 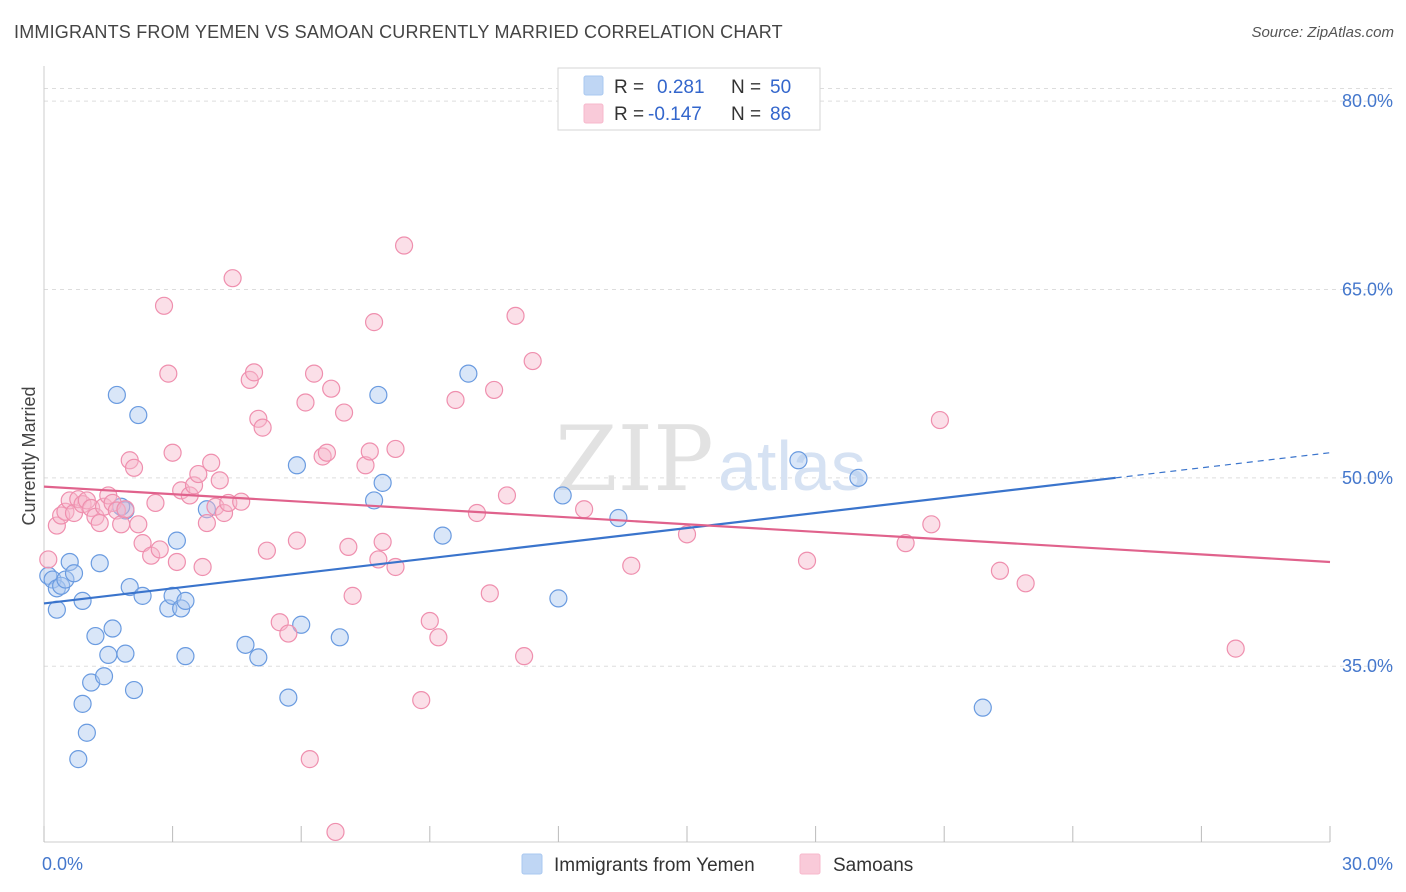 What do you see at coordinates (746, 87) in the screenshot?
I see `legend-n-label-yemen: N =` at bounding box center [746, 87].